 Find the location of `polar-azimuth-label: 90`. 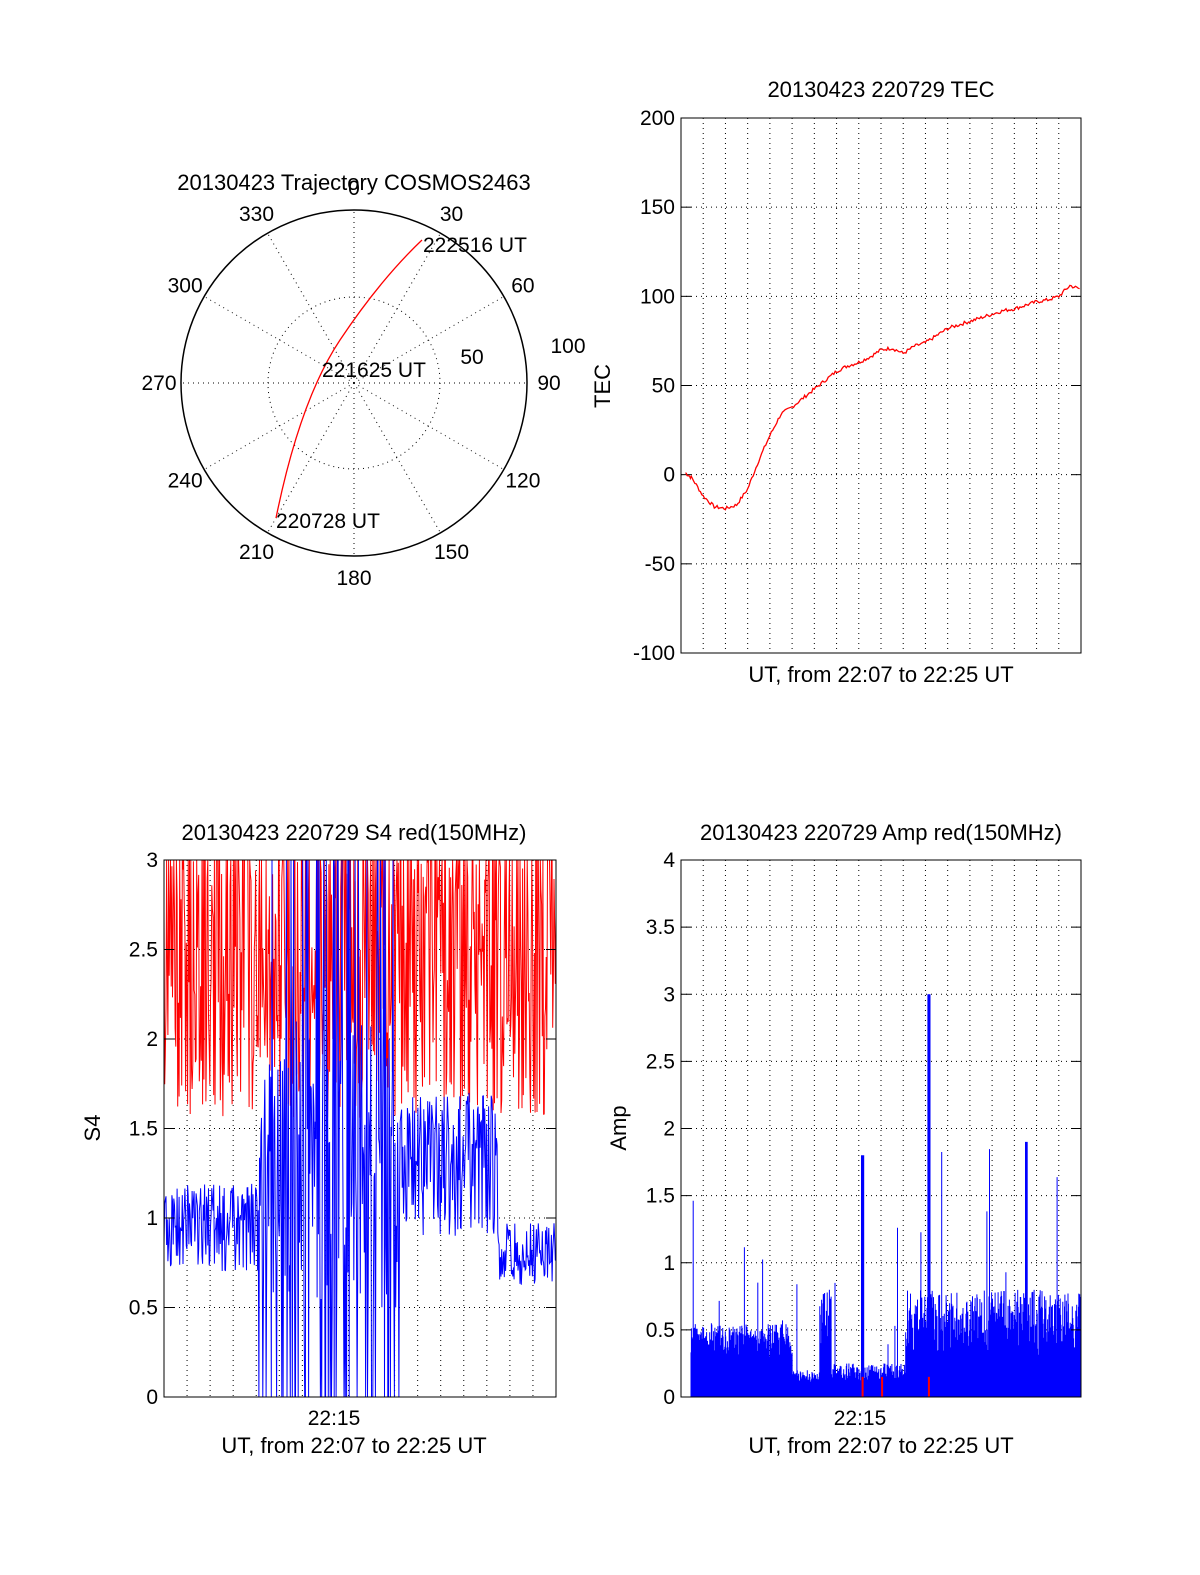

polar-azimuth-label: 90 is located at coordinates (548, 383).